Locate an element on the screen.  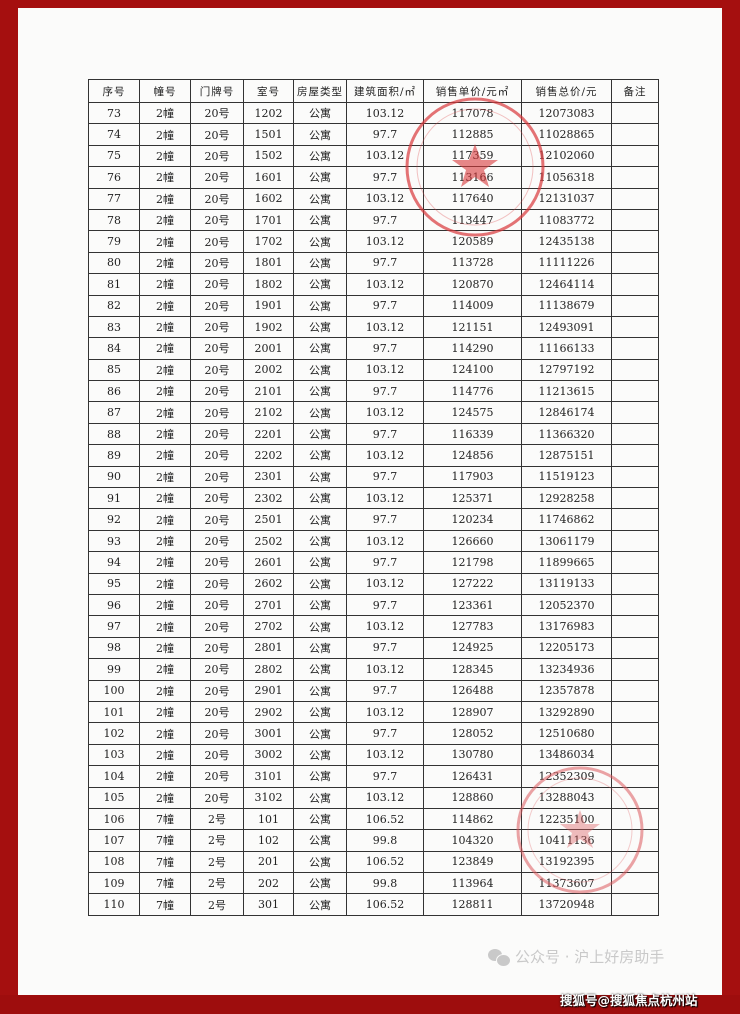
cell-room-no: 2501 is located at coordinates (268, 519).